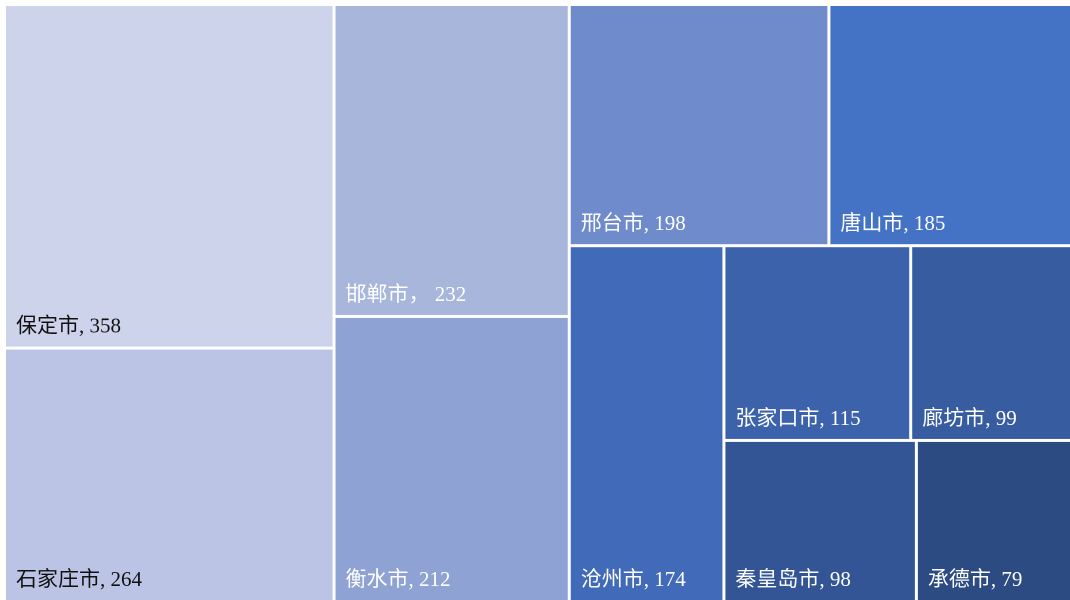  What do you see at coordinates (633, 223) in the screenshot?
I see `tile-label: 邢台市, 198` at bounding box center [633, 223].